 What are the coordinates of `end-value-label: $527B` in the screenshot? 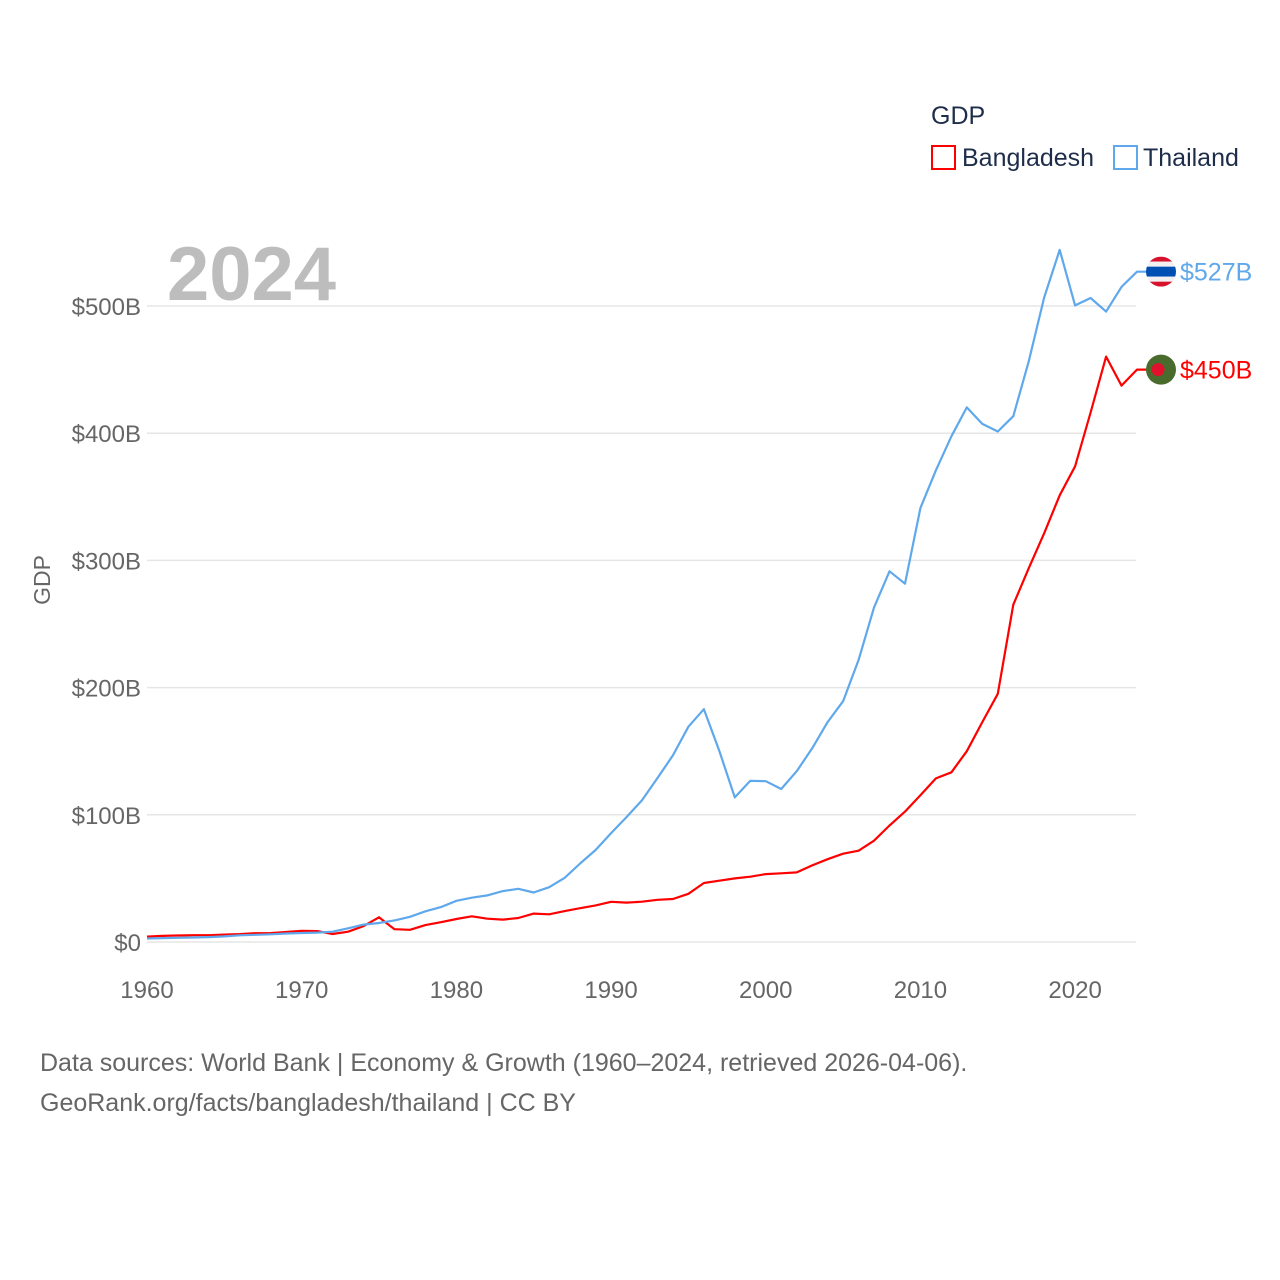 It's located at (1216, 273).